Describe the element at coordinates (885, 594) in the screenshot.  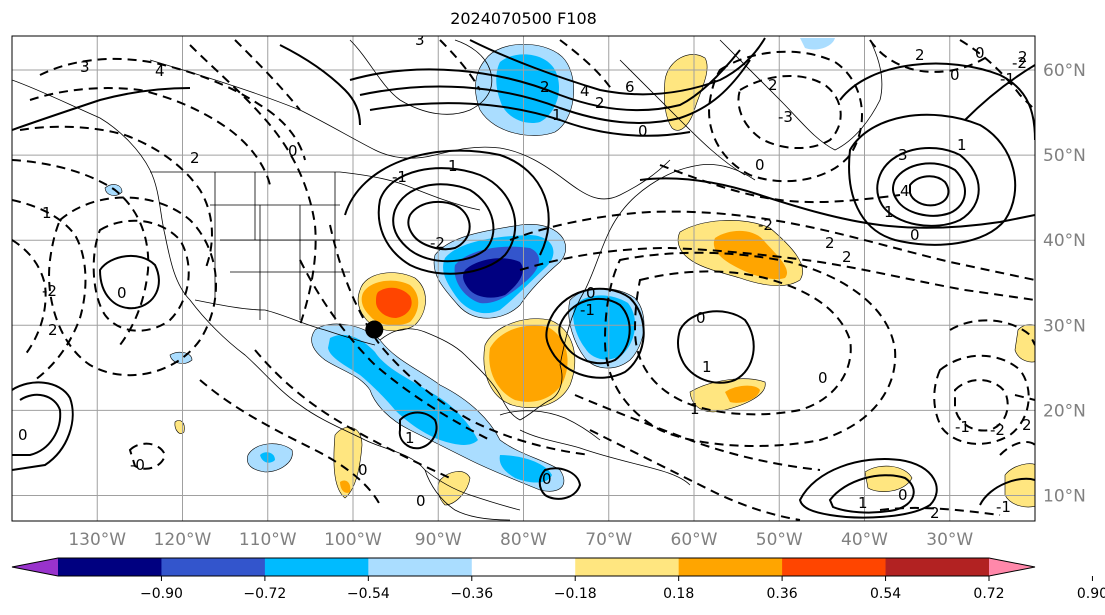
I see `colorbar-tick-label: 0.54` at that location.